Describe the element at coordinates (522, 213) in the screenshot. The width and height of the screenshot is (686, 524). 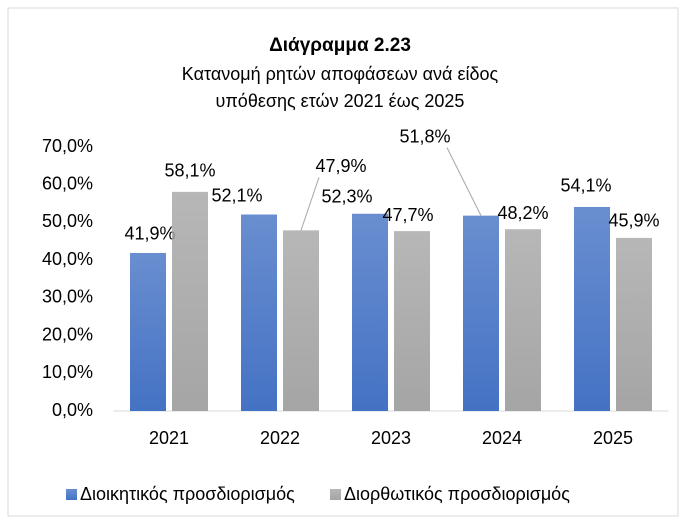
I see `data-label: 48,2%` at that location.